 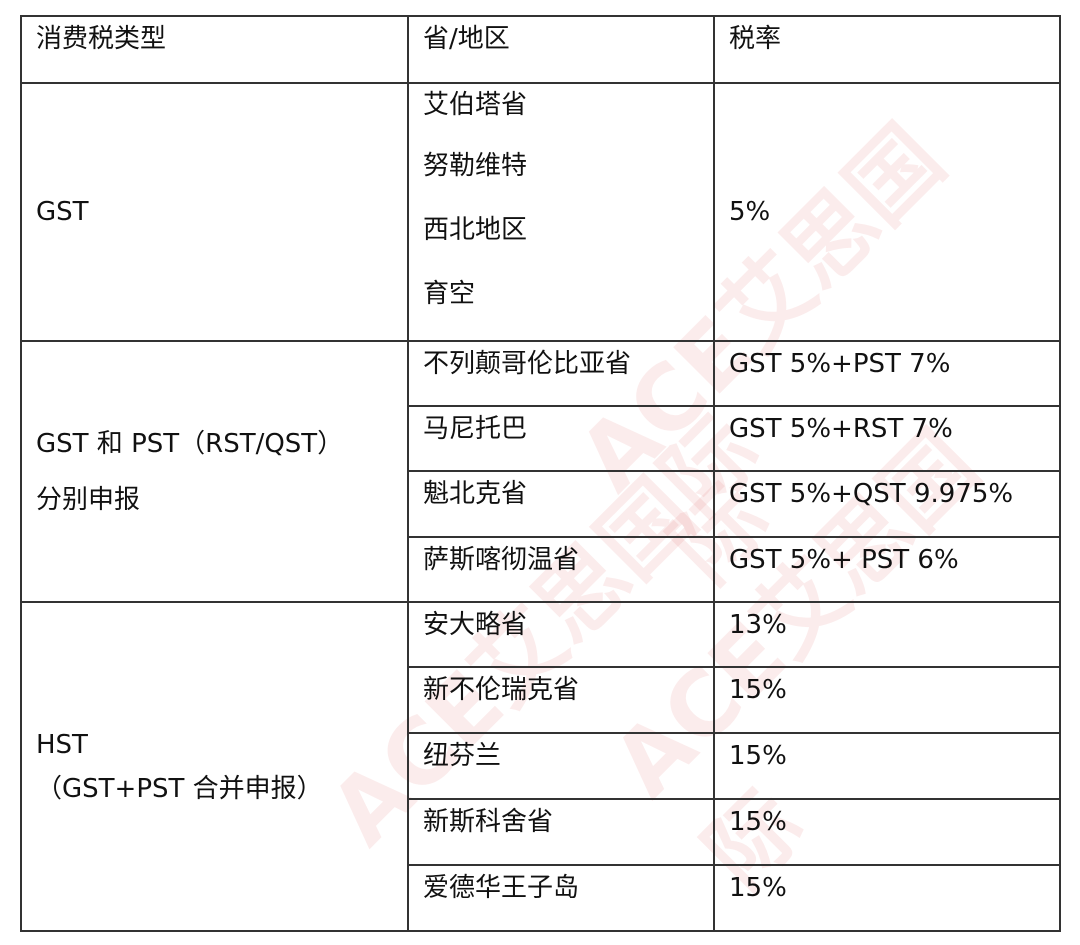 What do you see at coordinates (887, 504) in the screenshot?
I see `rate-cell: GST 5%+QST 9.975%` at bounding box center [887, 504].